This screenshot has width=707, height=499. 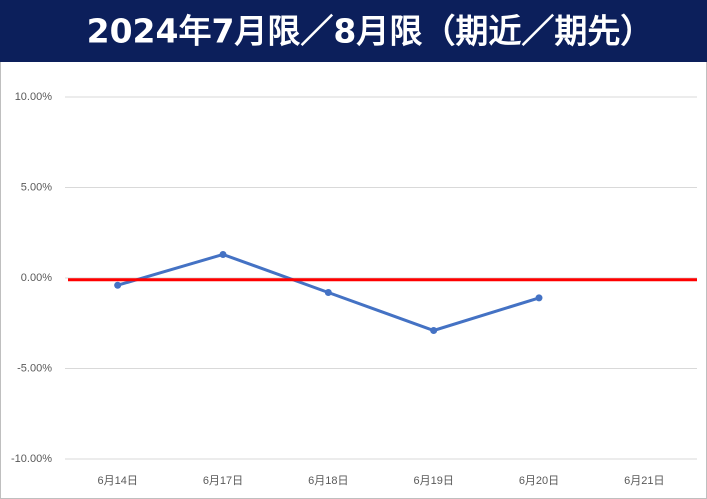 What do you see at coordinates (34, 368) in the screenshot?
I see `y-tick-label: -5.00%` at bounding box center [34, 368].